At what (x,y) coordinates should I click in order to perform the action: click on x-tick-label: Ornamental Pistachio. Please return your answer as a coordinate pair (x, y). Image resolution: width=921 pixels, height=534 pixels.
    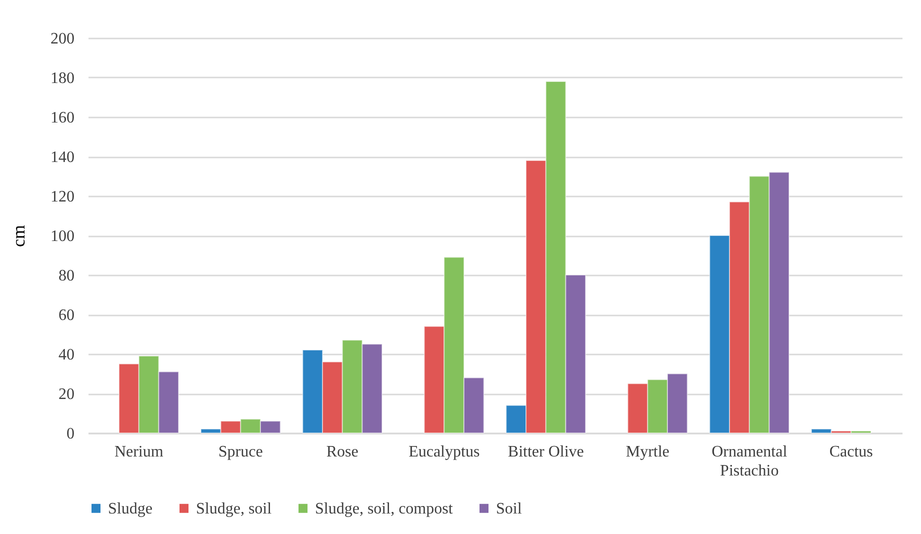
    Looking at the image, I should click on (750, 462).